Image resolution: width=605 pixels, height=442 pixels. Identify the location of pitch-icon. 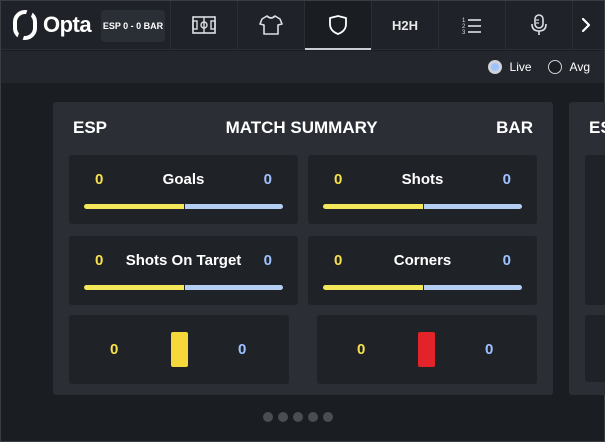
(204, 25).